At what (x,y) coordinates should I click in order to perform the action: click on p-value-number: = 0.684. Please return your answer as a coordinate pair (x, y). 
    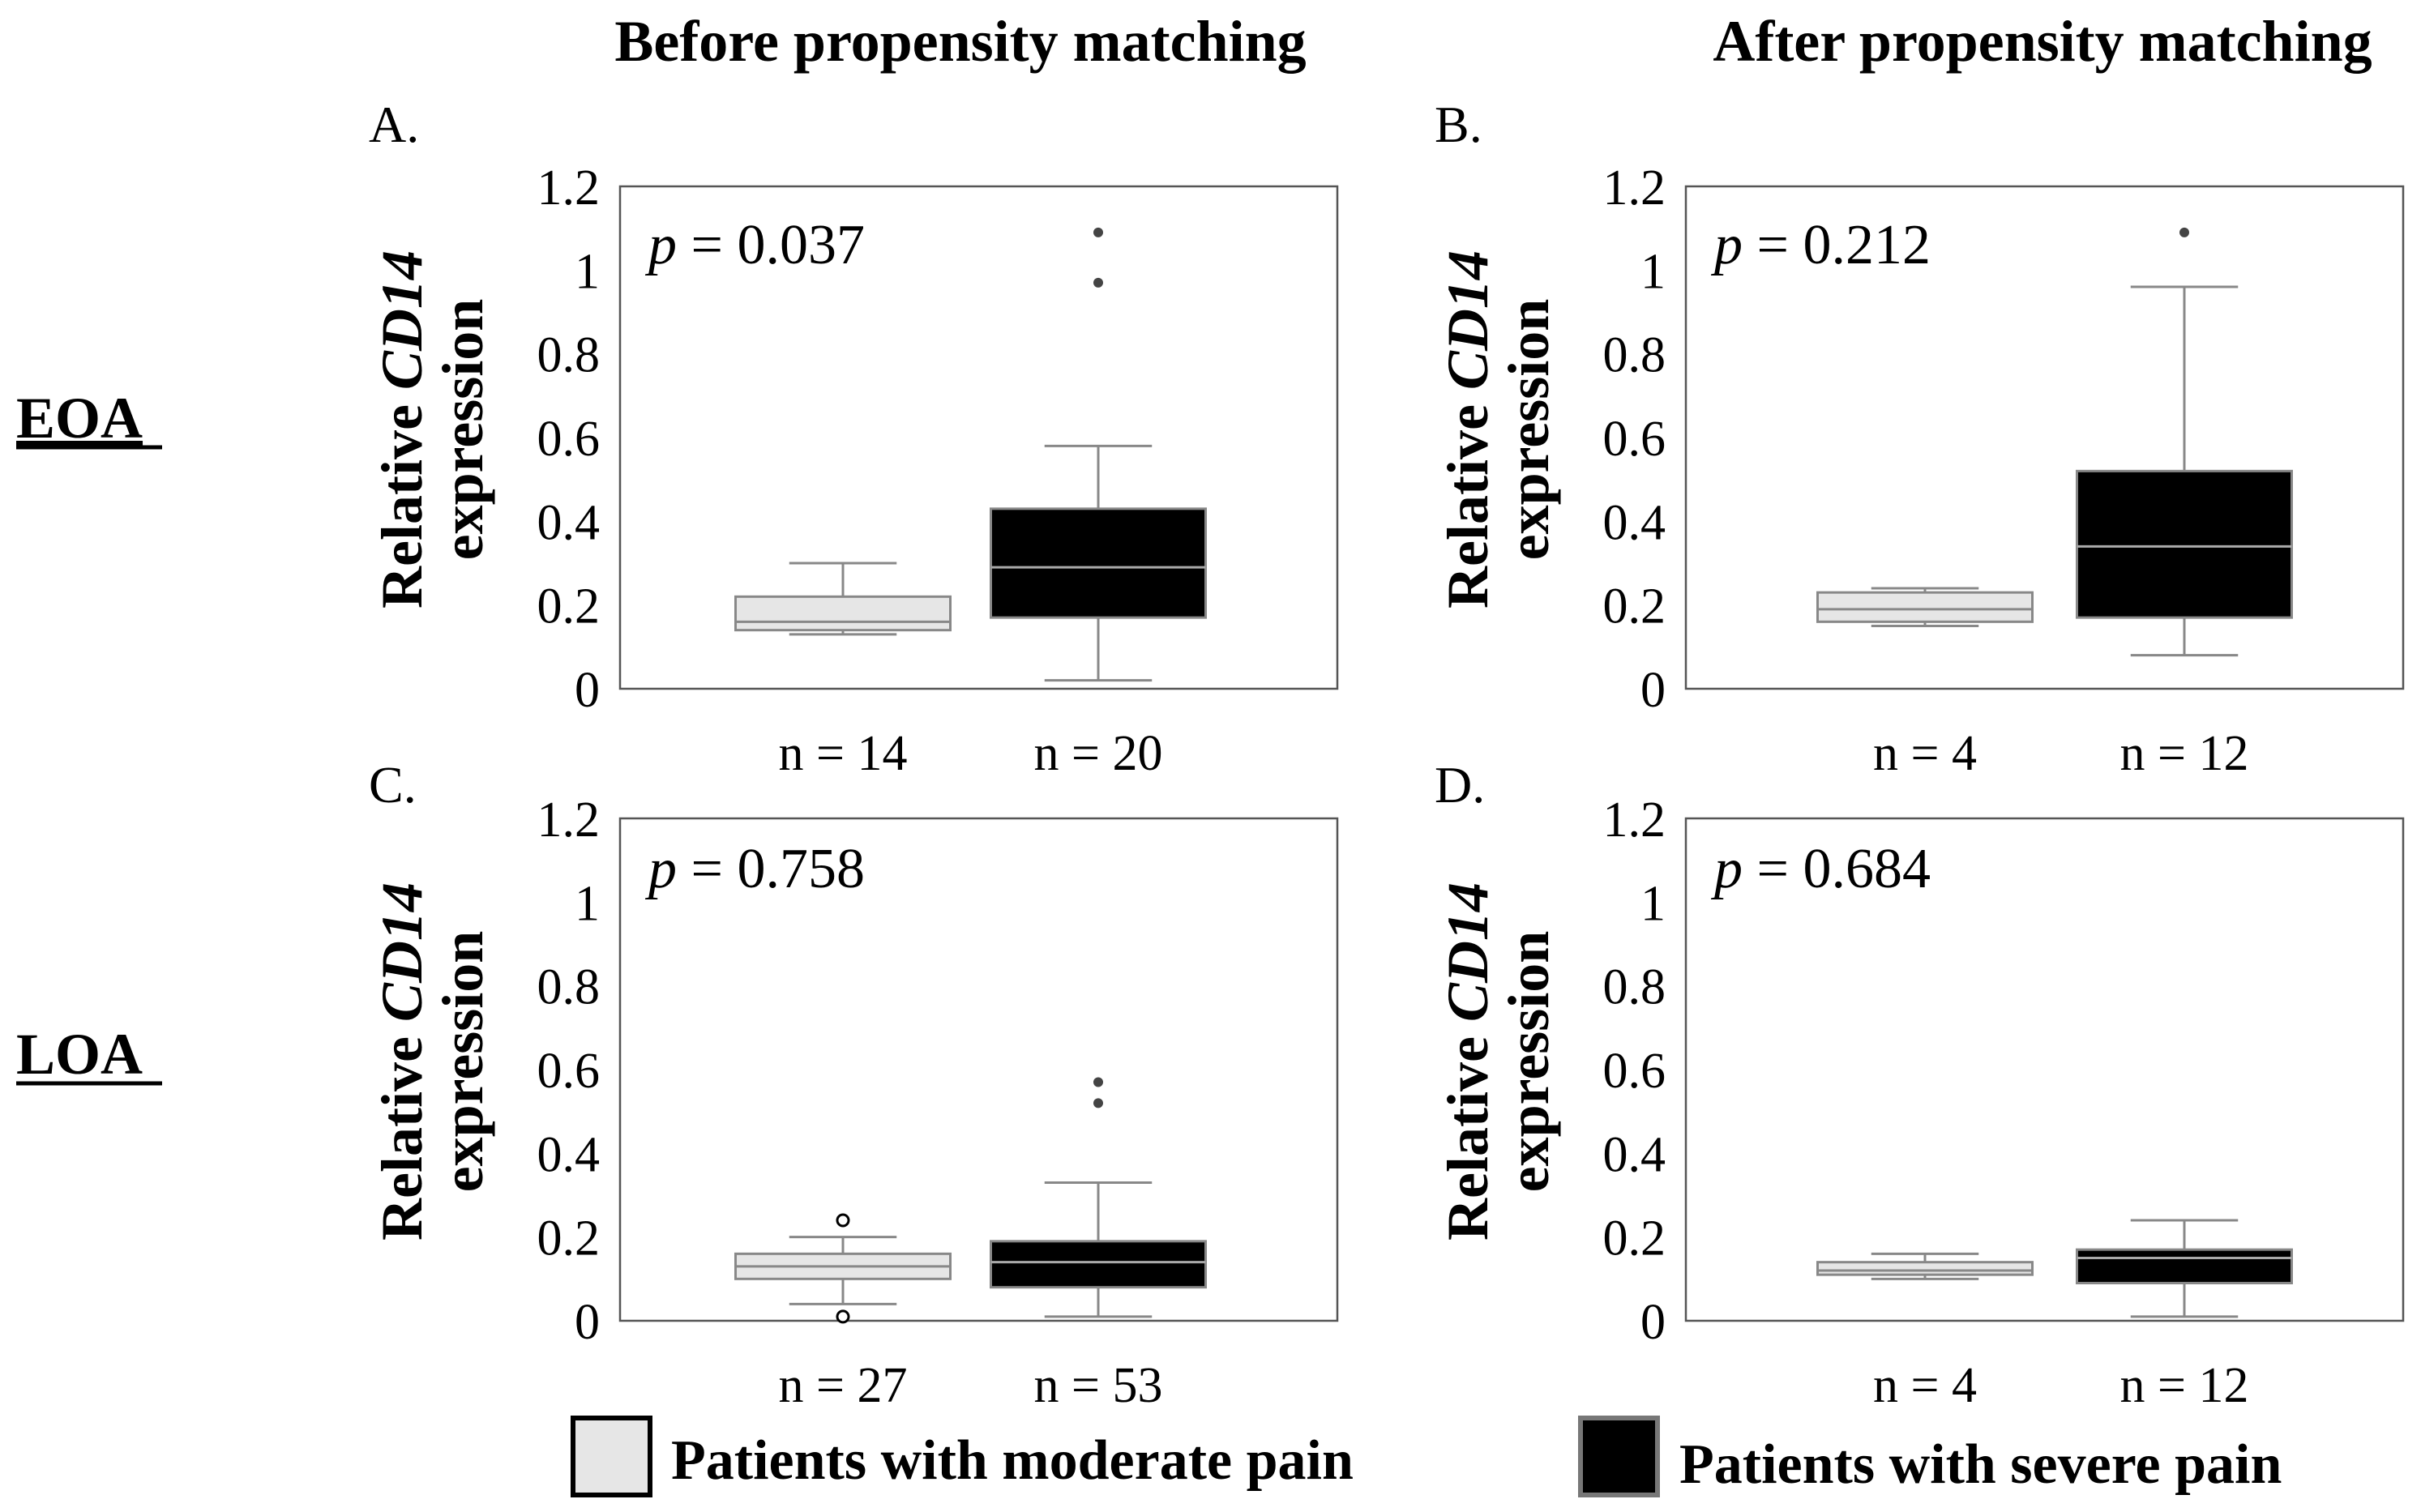
    Looking at the image, I should click on (1844, 869).